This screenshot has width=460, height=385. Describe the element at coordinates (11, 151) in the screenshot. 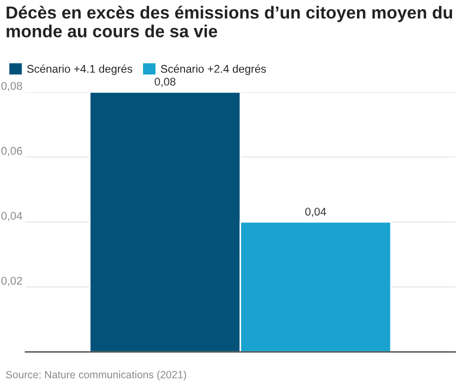

I see `y-tick-label: 0,06` at that location.